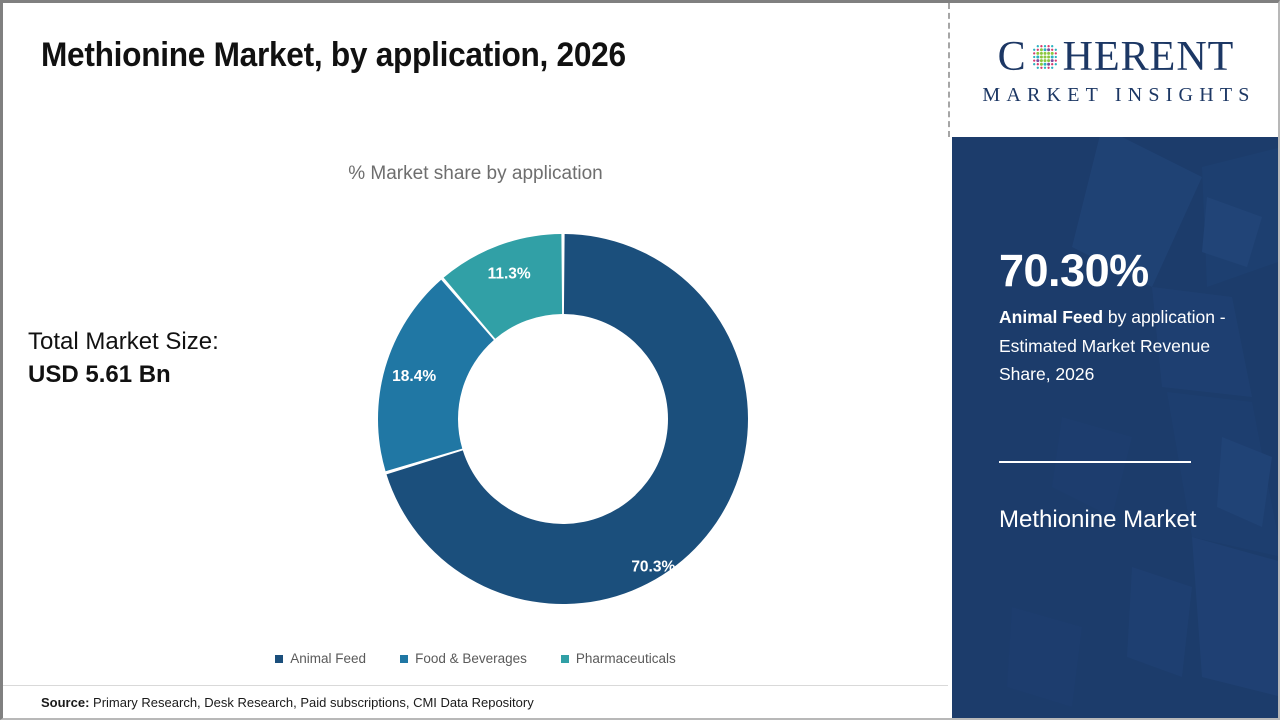  I want to click on page-title: Methionine Market, by application, 2026, so click(333, 55).